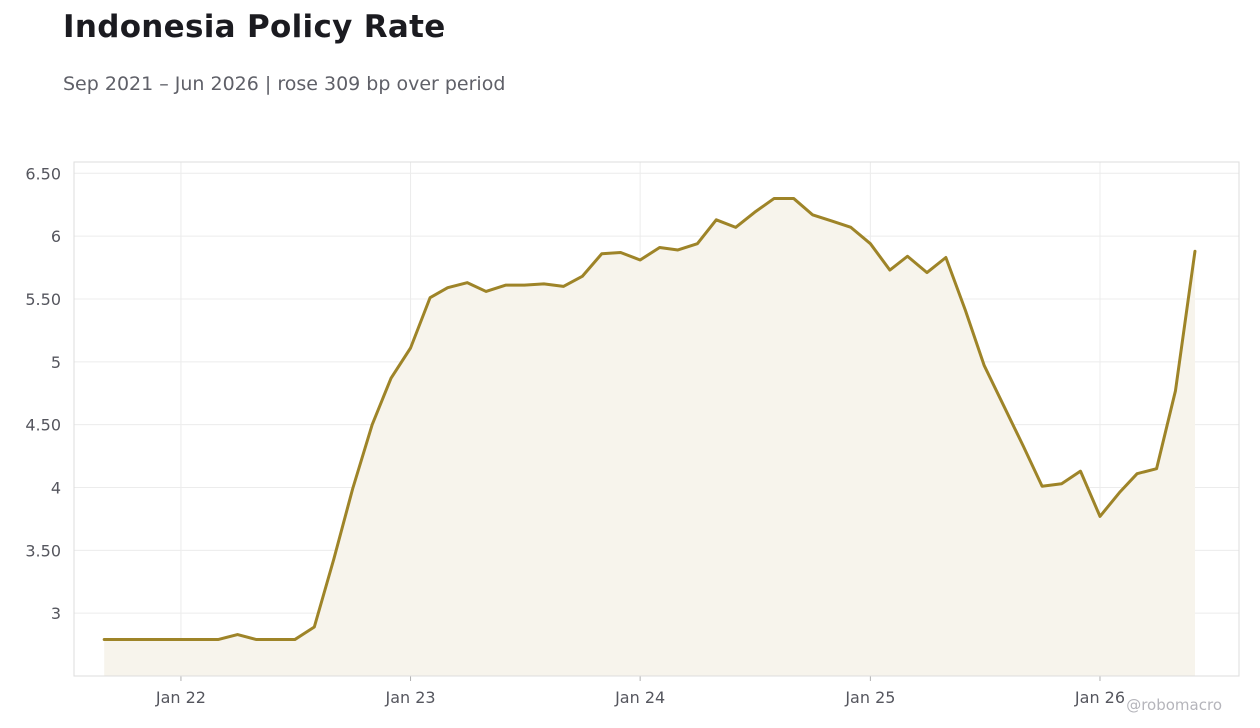 The width and height of the screenshot is (1260, 728). What do you see at coordinates (180, 697) in the screenshot?
I see `x-tick-label: Jan 22` at bounding box center [180, 697].